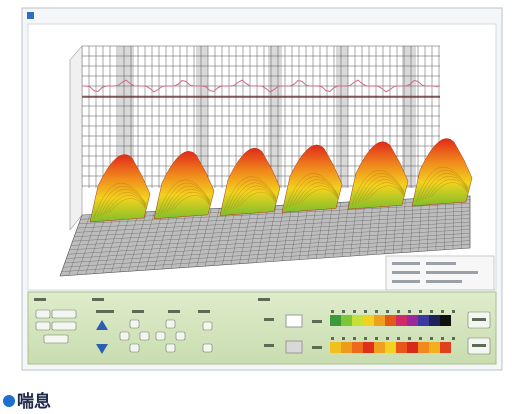 The image size is (512, 414). What do you see at coordinates (76, 138) in the screenshot?
I see `side-wall` at bounding box center [76, 138].